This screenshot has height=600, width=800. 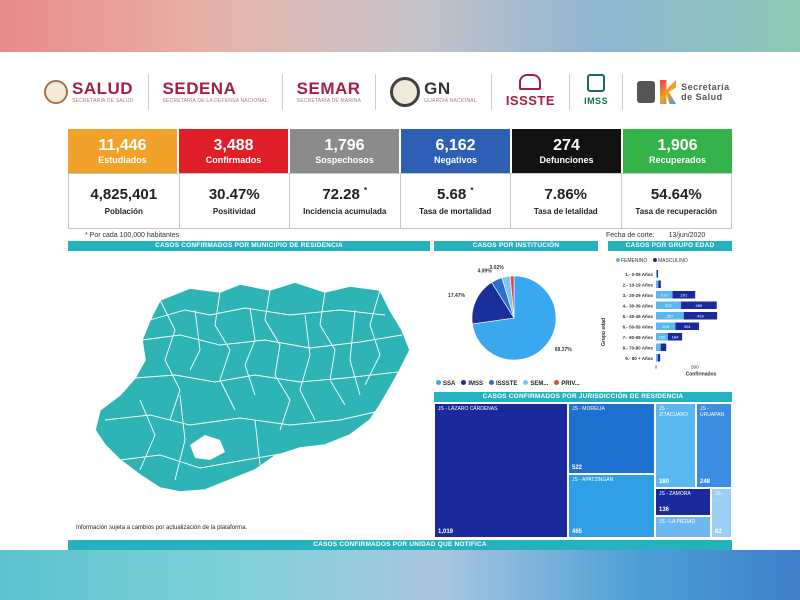 I want to click on treemap-name: JS - LA PIEDAD, so click(x=677, y=522).